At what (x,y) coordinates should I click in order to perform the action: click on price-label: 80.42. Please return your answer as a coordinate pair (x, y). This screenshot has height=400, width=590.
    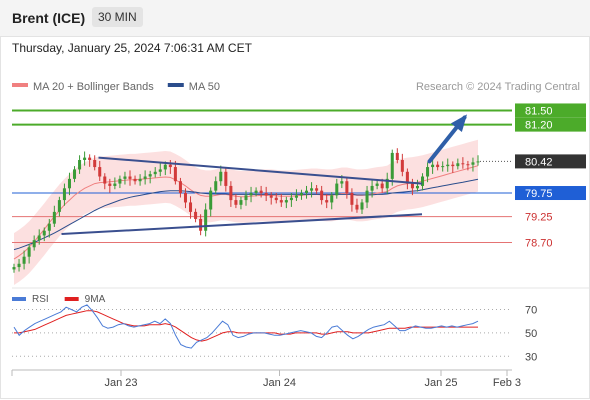
    Looking at the image, I should click on (539, 162).